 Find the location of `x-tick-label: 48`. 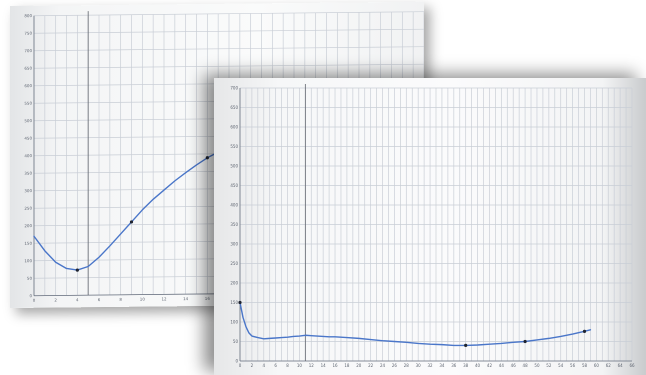

x-tick-label: 48 is located at coordinates (526, 365).